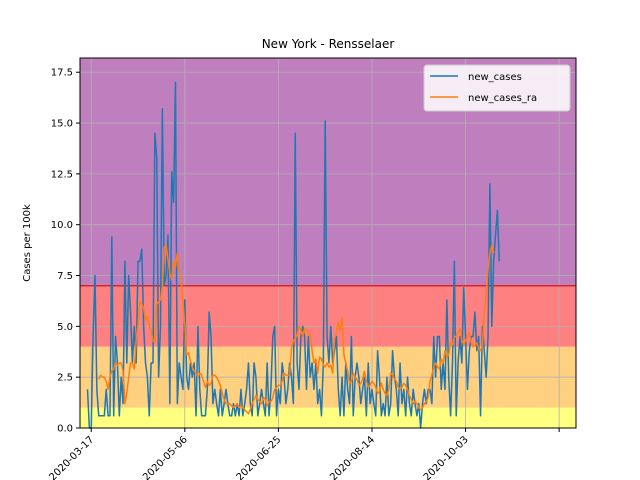 The image size is (640, 480). I want to click on x-tick-label-1: 2020-05-06, so click(165, 457).